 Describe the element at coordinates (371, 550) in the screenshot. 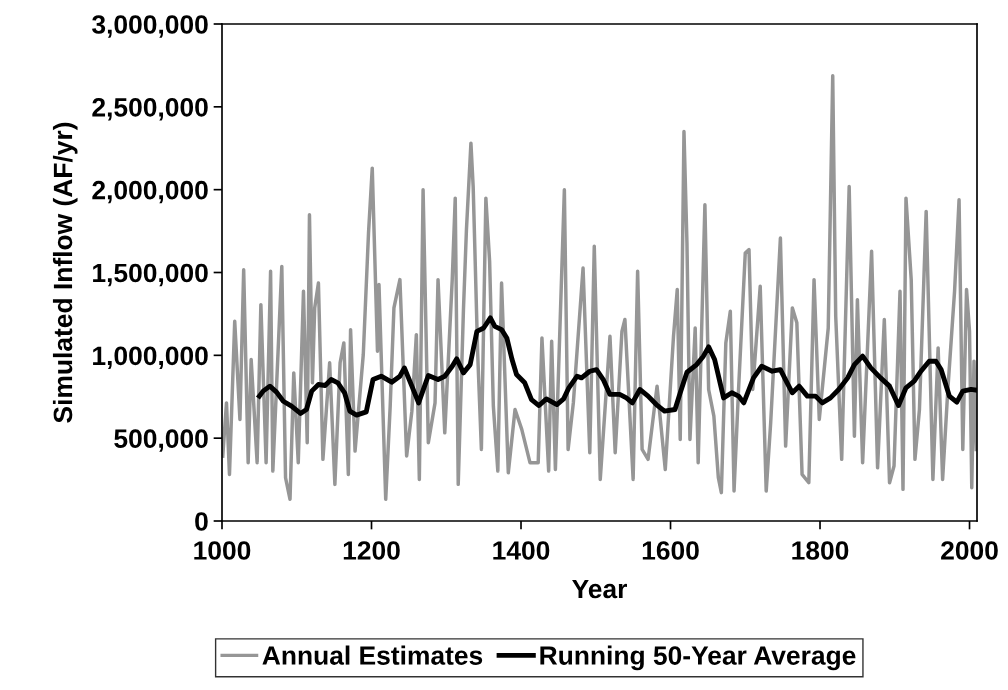

I see `x-tick-label: 1200` at that location.